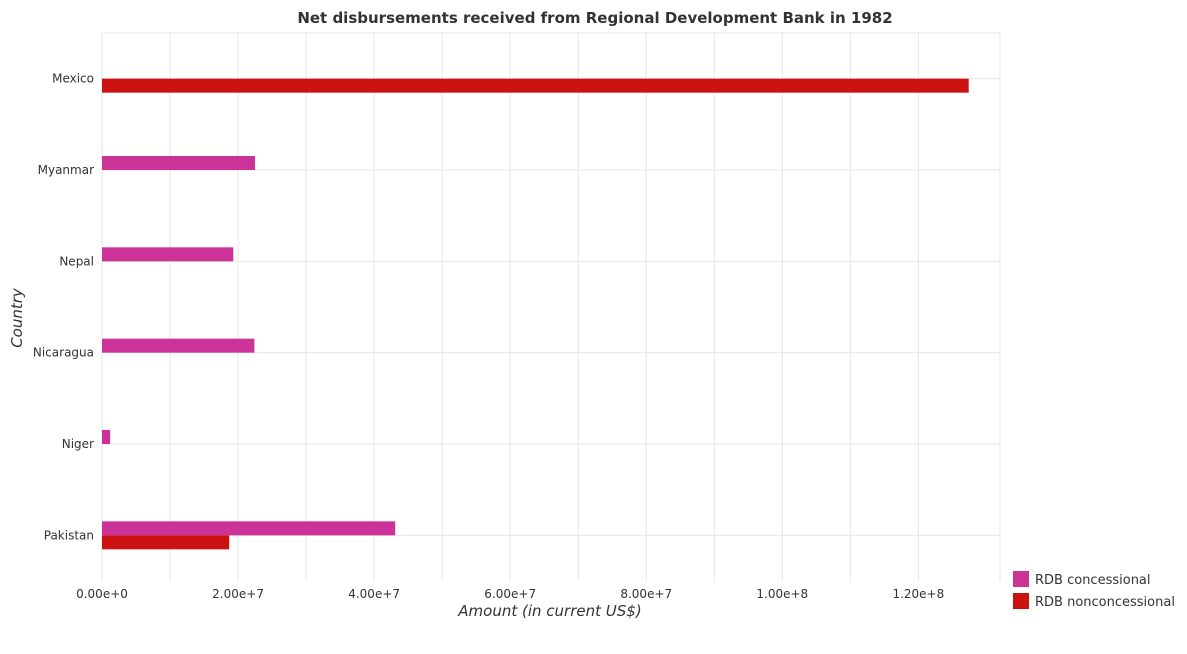 The height and width of the screenshot is (654, 1187). I want to click on bar-nepal-concessional, so click(167, 254).